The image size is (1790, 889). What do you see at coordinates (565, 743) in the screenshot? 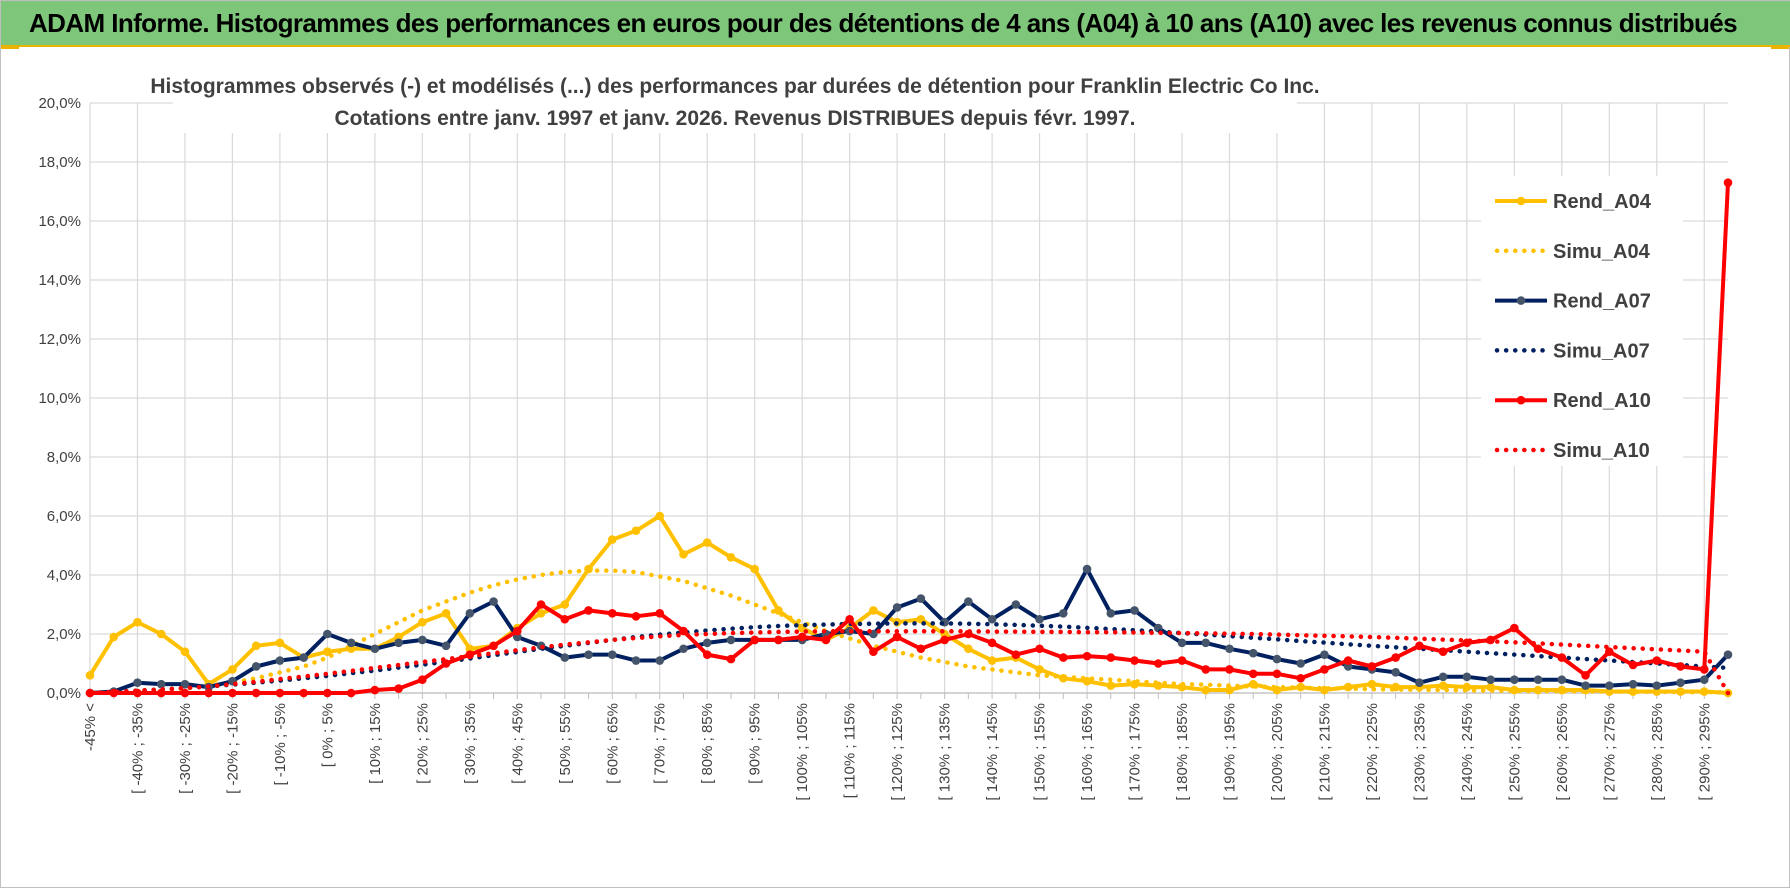
I see `x-tick-label: [ 50% ; 55%` at bounding box center [565, 743].